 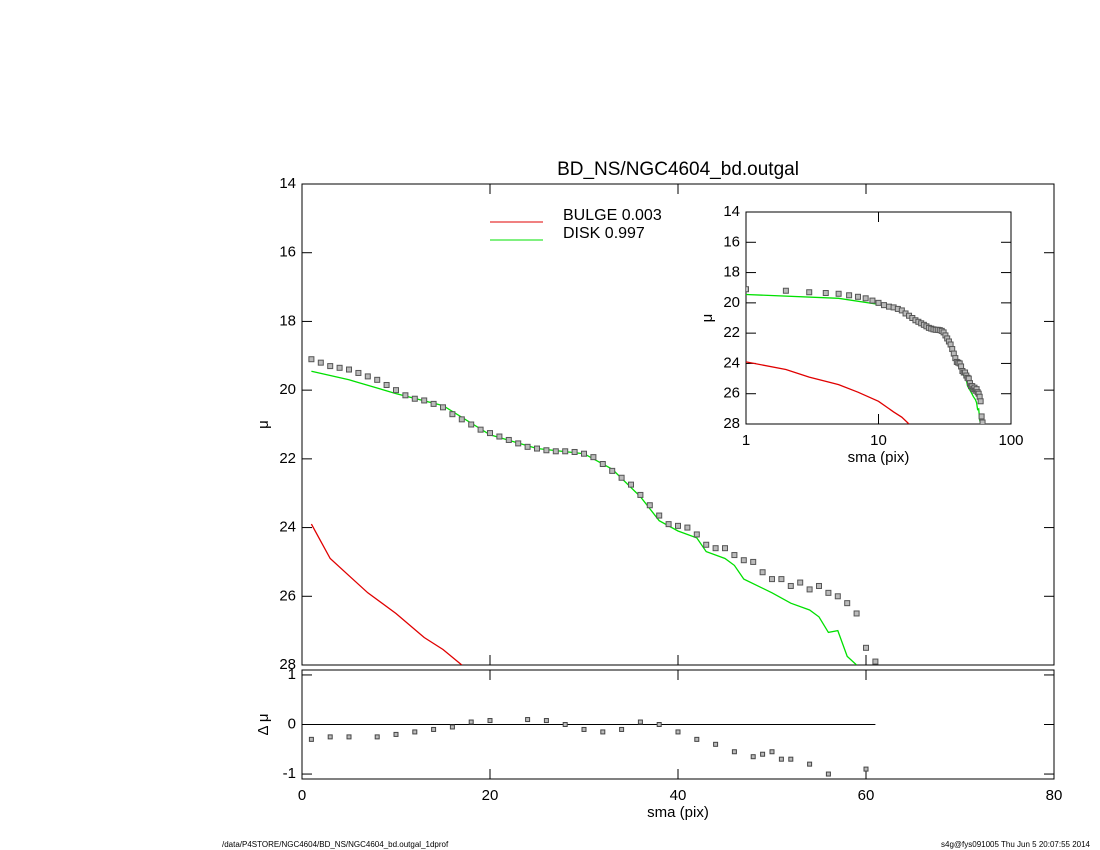 What do you see at coordinates (731, 241) in the screenshot?
I see `y-tick-label: 16` at bounding box center [731, 241].